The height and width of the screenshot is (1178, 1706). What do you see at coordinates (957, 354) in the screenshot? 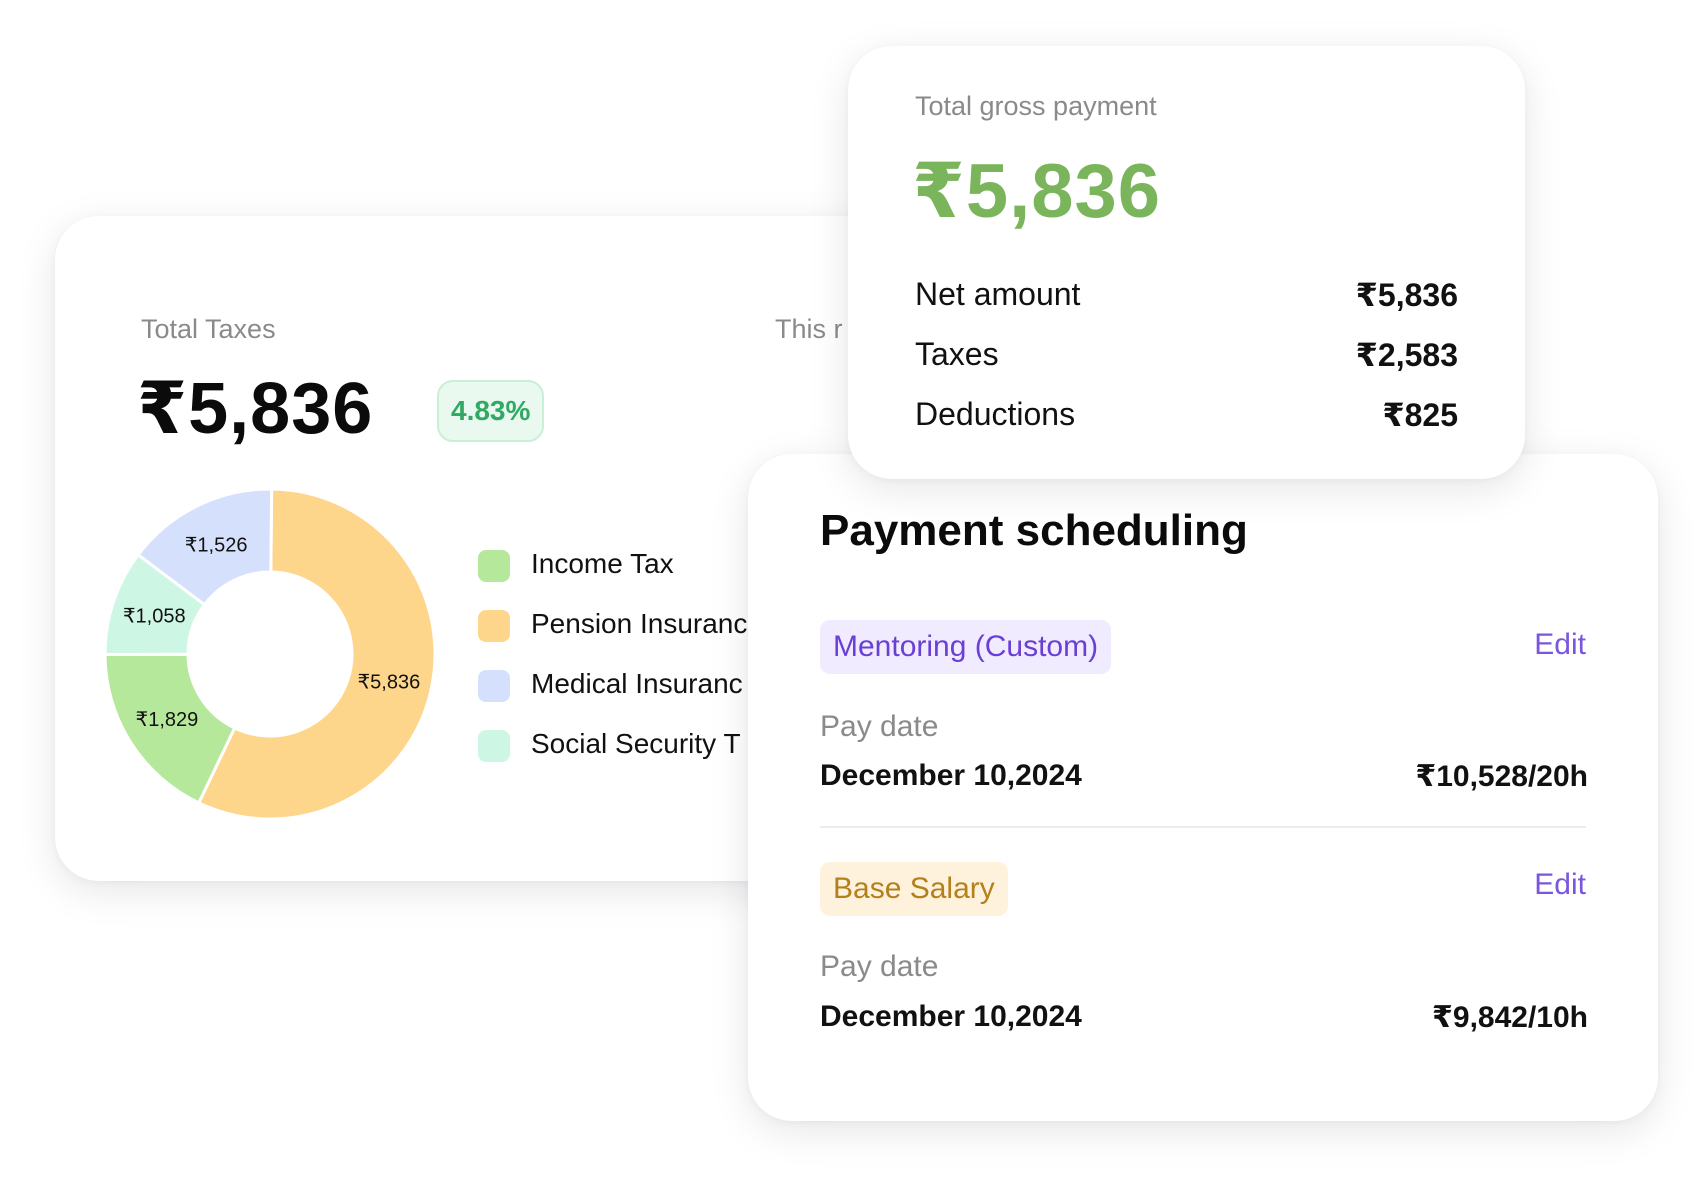
I see `taxes-label: Taxes` at bounding box center [957, 354].